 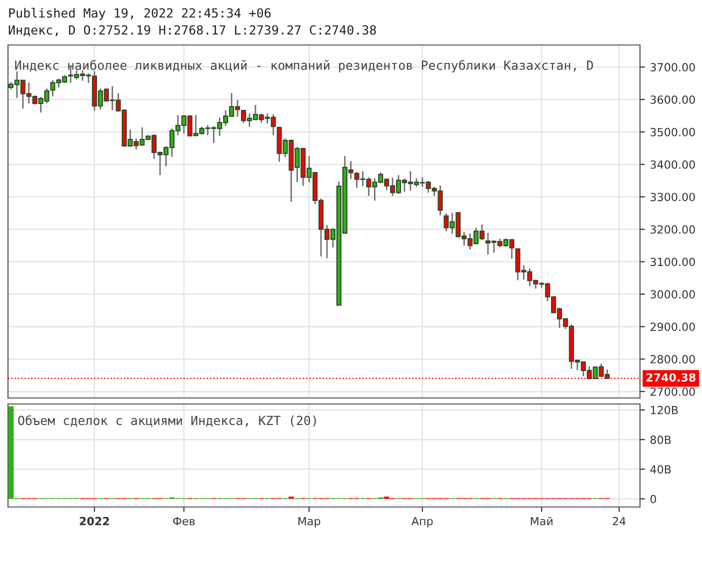 I want to click on annotation: Объем сделок с акциями Индекса, KZT (20), so click(x=167, y=421).